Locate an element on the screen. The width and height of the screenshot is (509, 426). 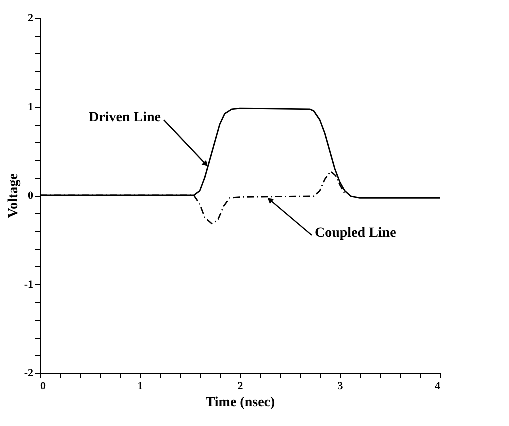
y-axis-title: Voltage is located at coordinates (14, 196).